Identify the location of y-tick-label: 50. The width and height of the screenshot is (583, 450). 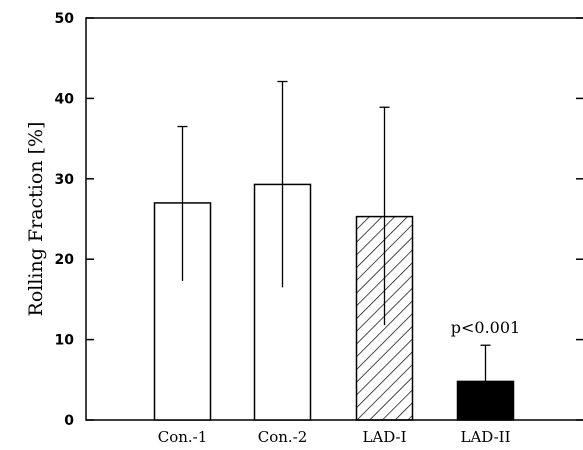
(65, 19).